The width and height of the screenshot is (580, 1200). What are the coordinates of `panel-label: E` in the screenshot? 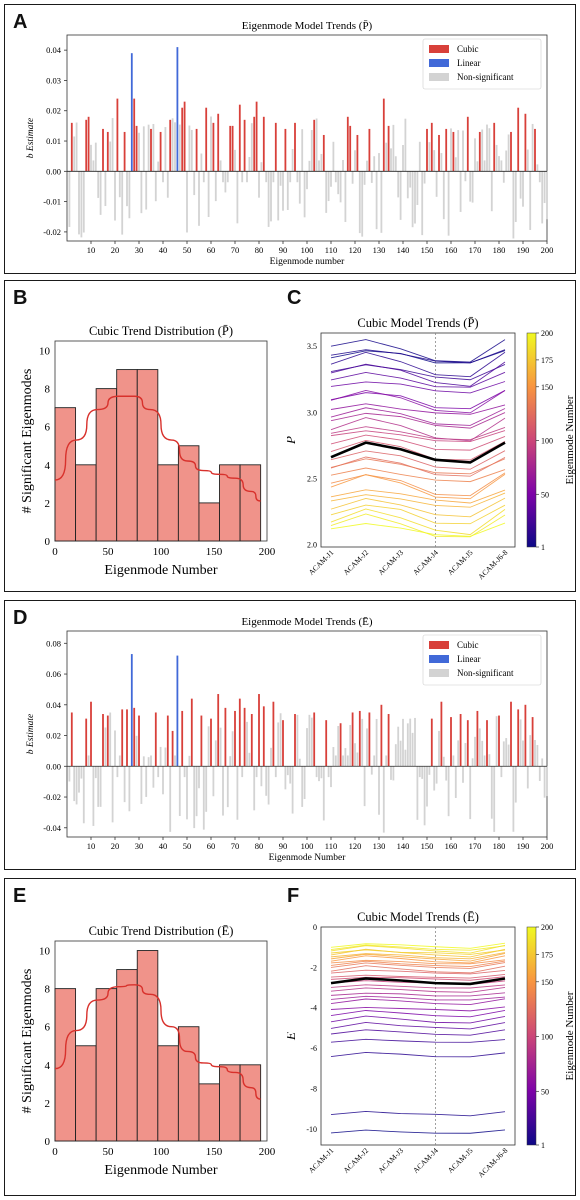 It's located at (20, 896).